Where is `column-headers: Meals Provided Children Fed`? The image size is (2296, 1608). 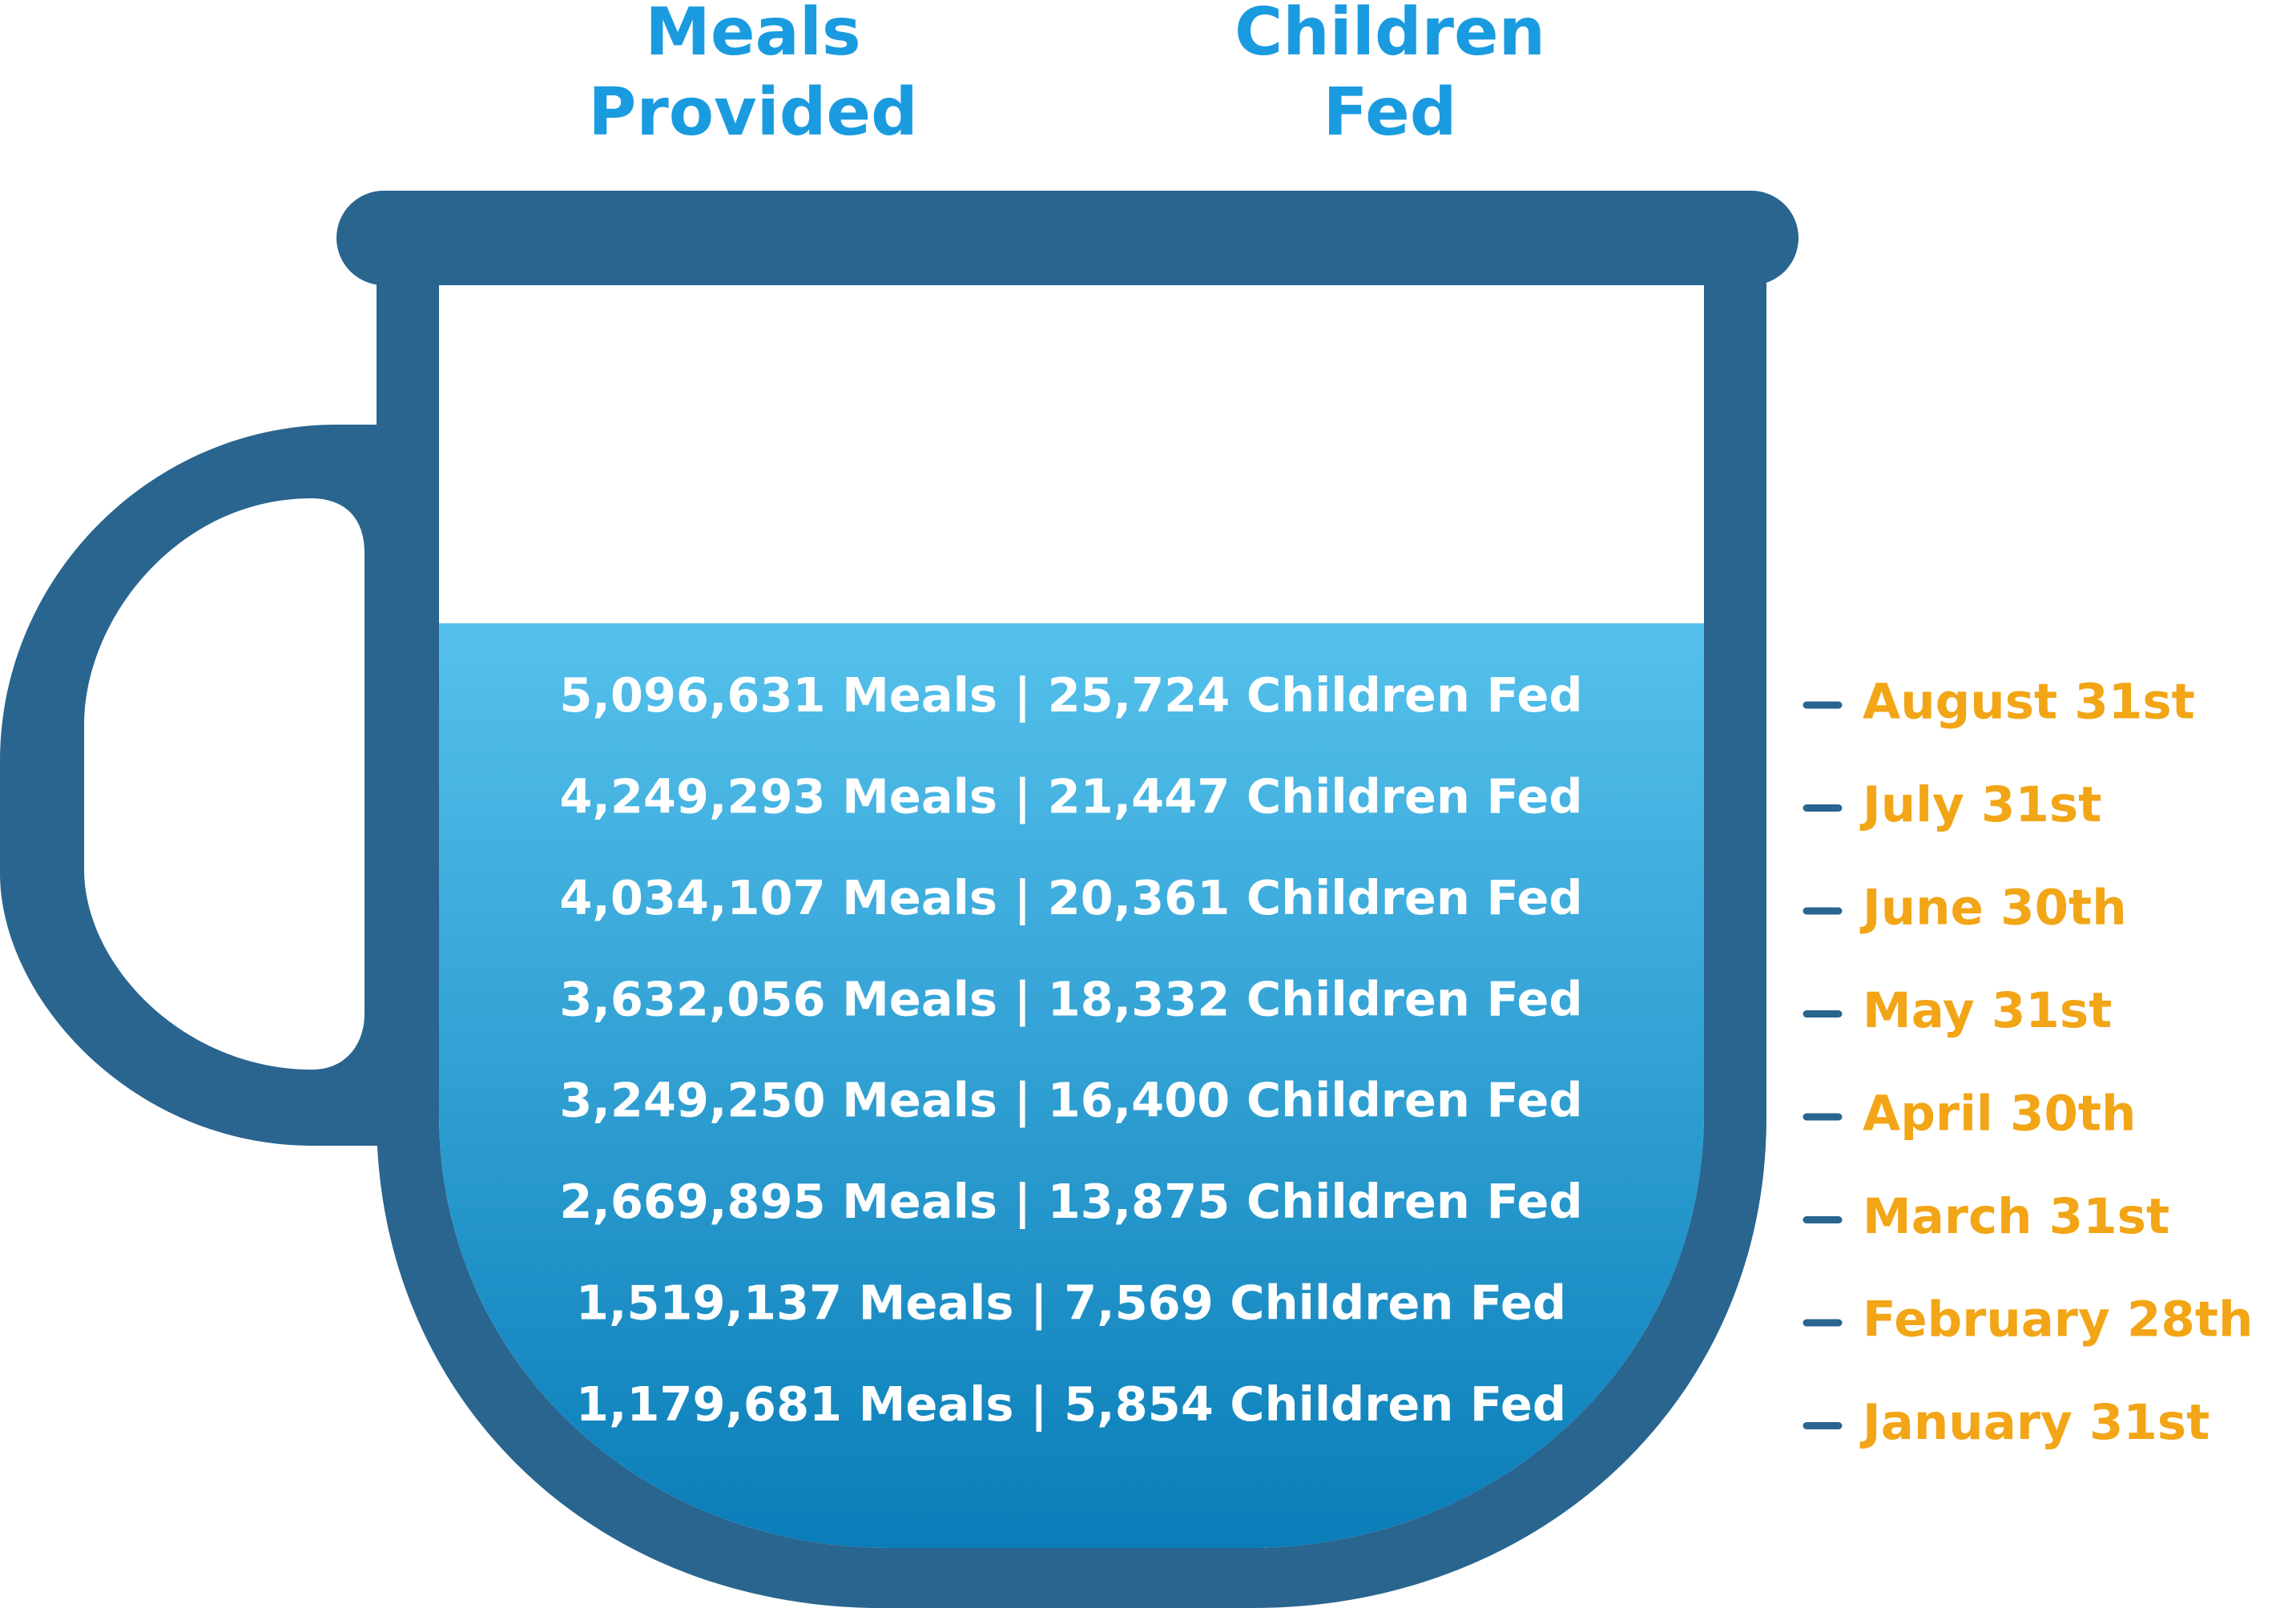 column-headers: Meals Provided Children Fed is located at coordinates (1066, 75).